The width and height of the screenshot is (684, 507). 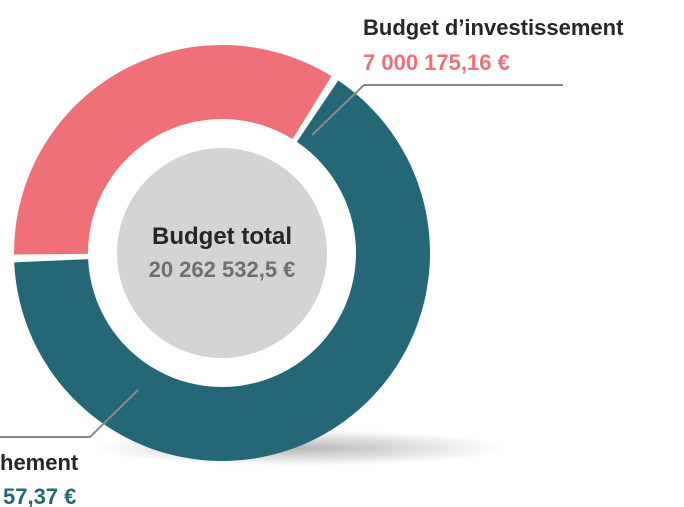 I want to click on slice-label-fonctionnement: hement, so click(x=39, y=462).